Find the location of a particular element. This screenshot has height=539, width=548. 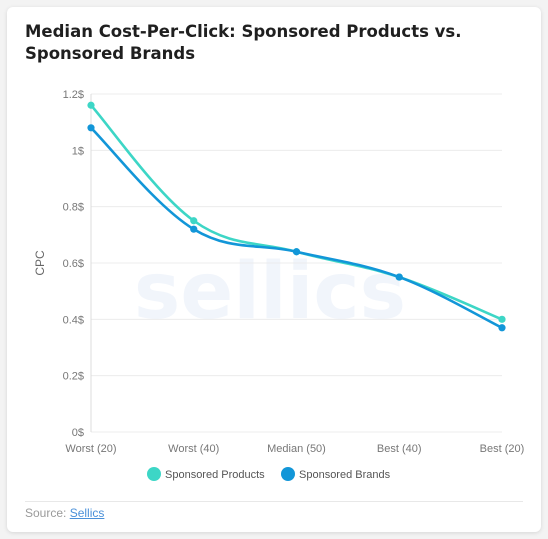

y-tick-label: 0.6$ is located at coordinates (73, 264).